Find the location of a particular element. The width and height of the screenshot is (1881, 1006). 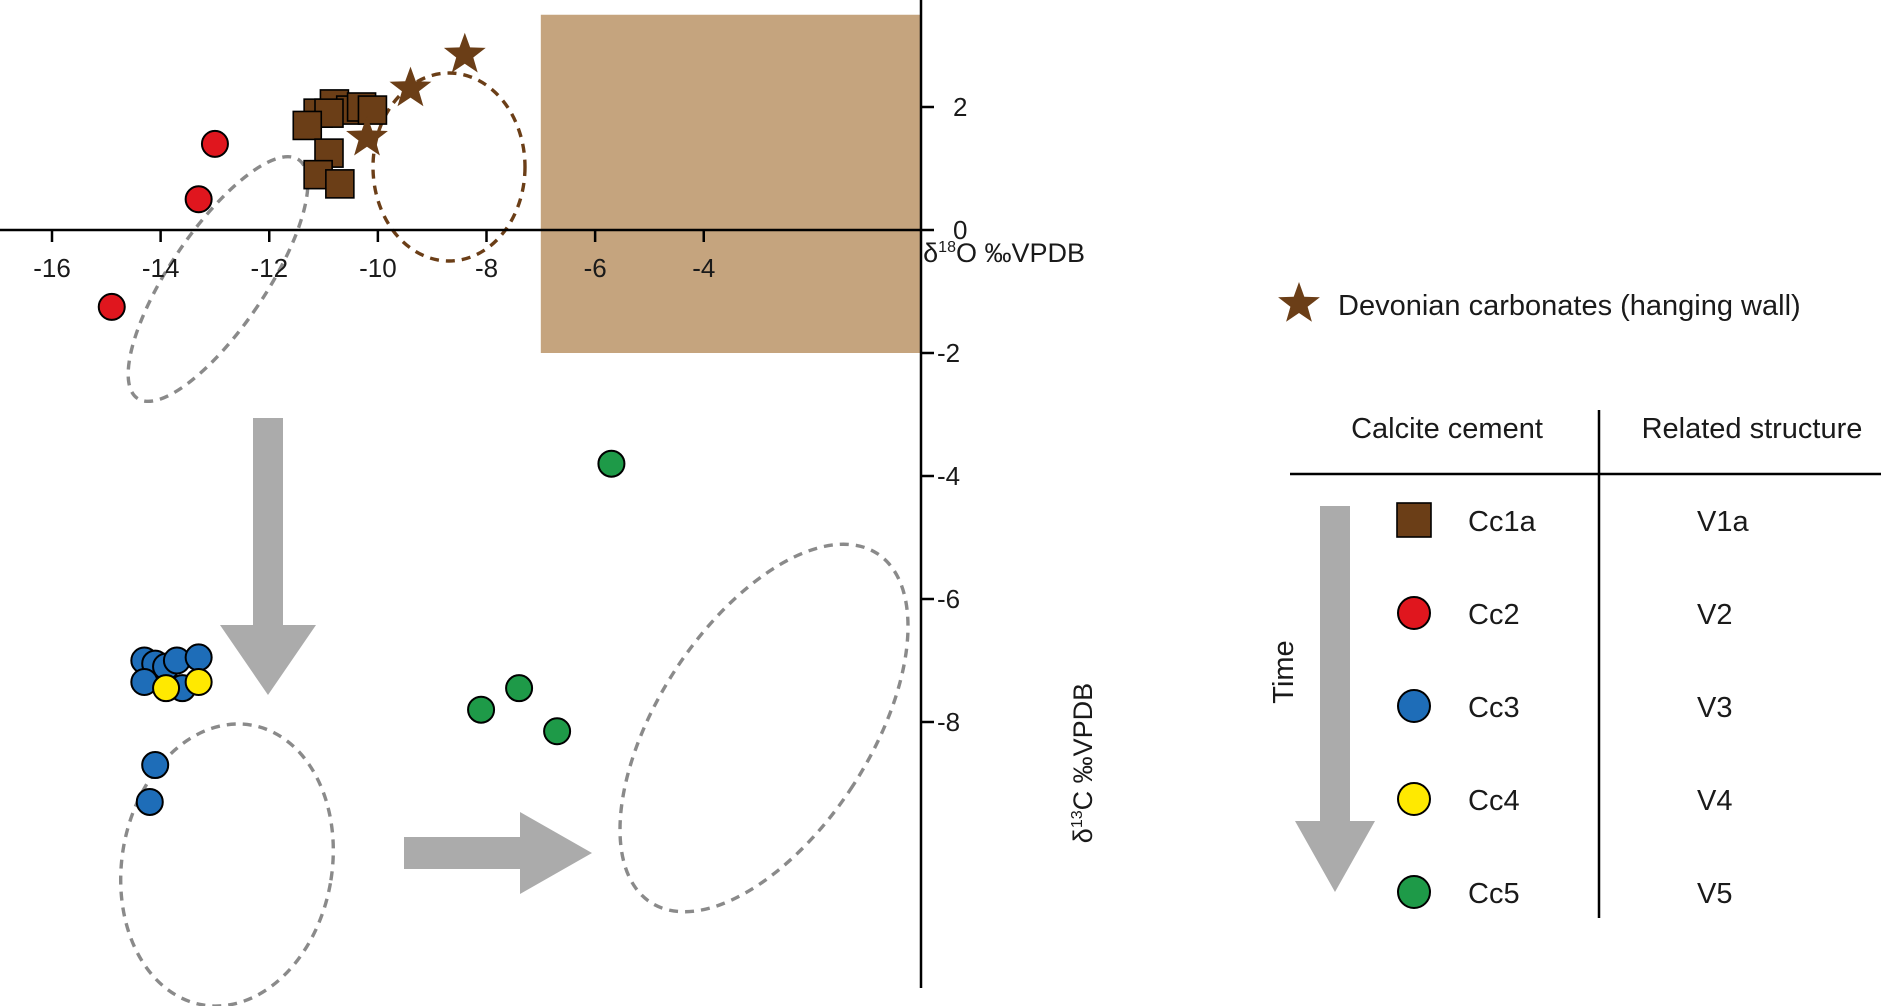

cc5-ellipse is located at coordinates (764, 728).